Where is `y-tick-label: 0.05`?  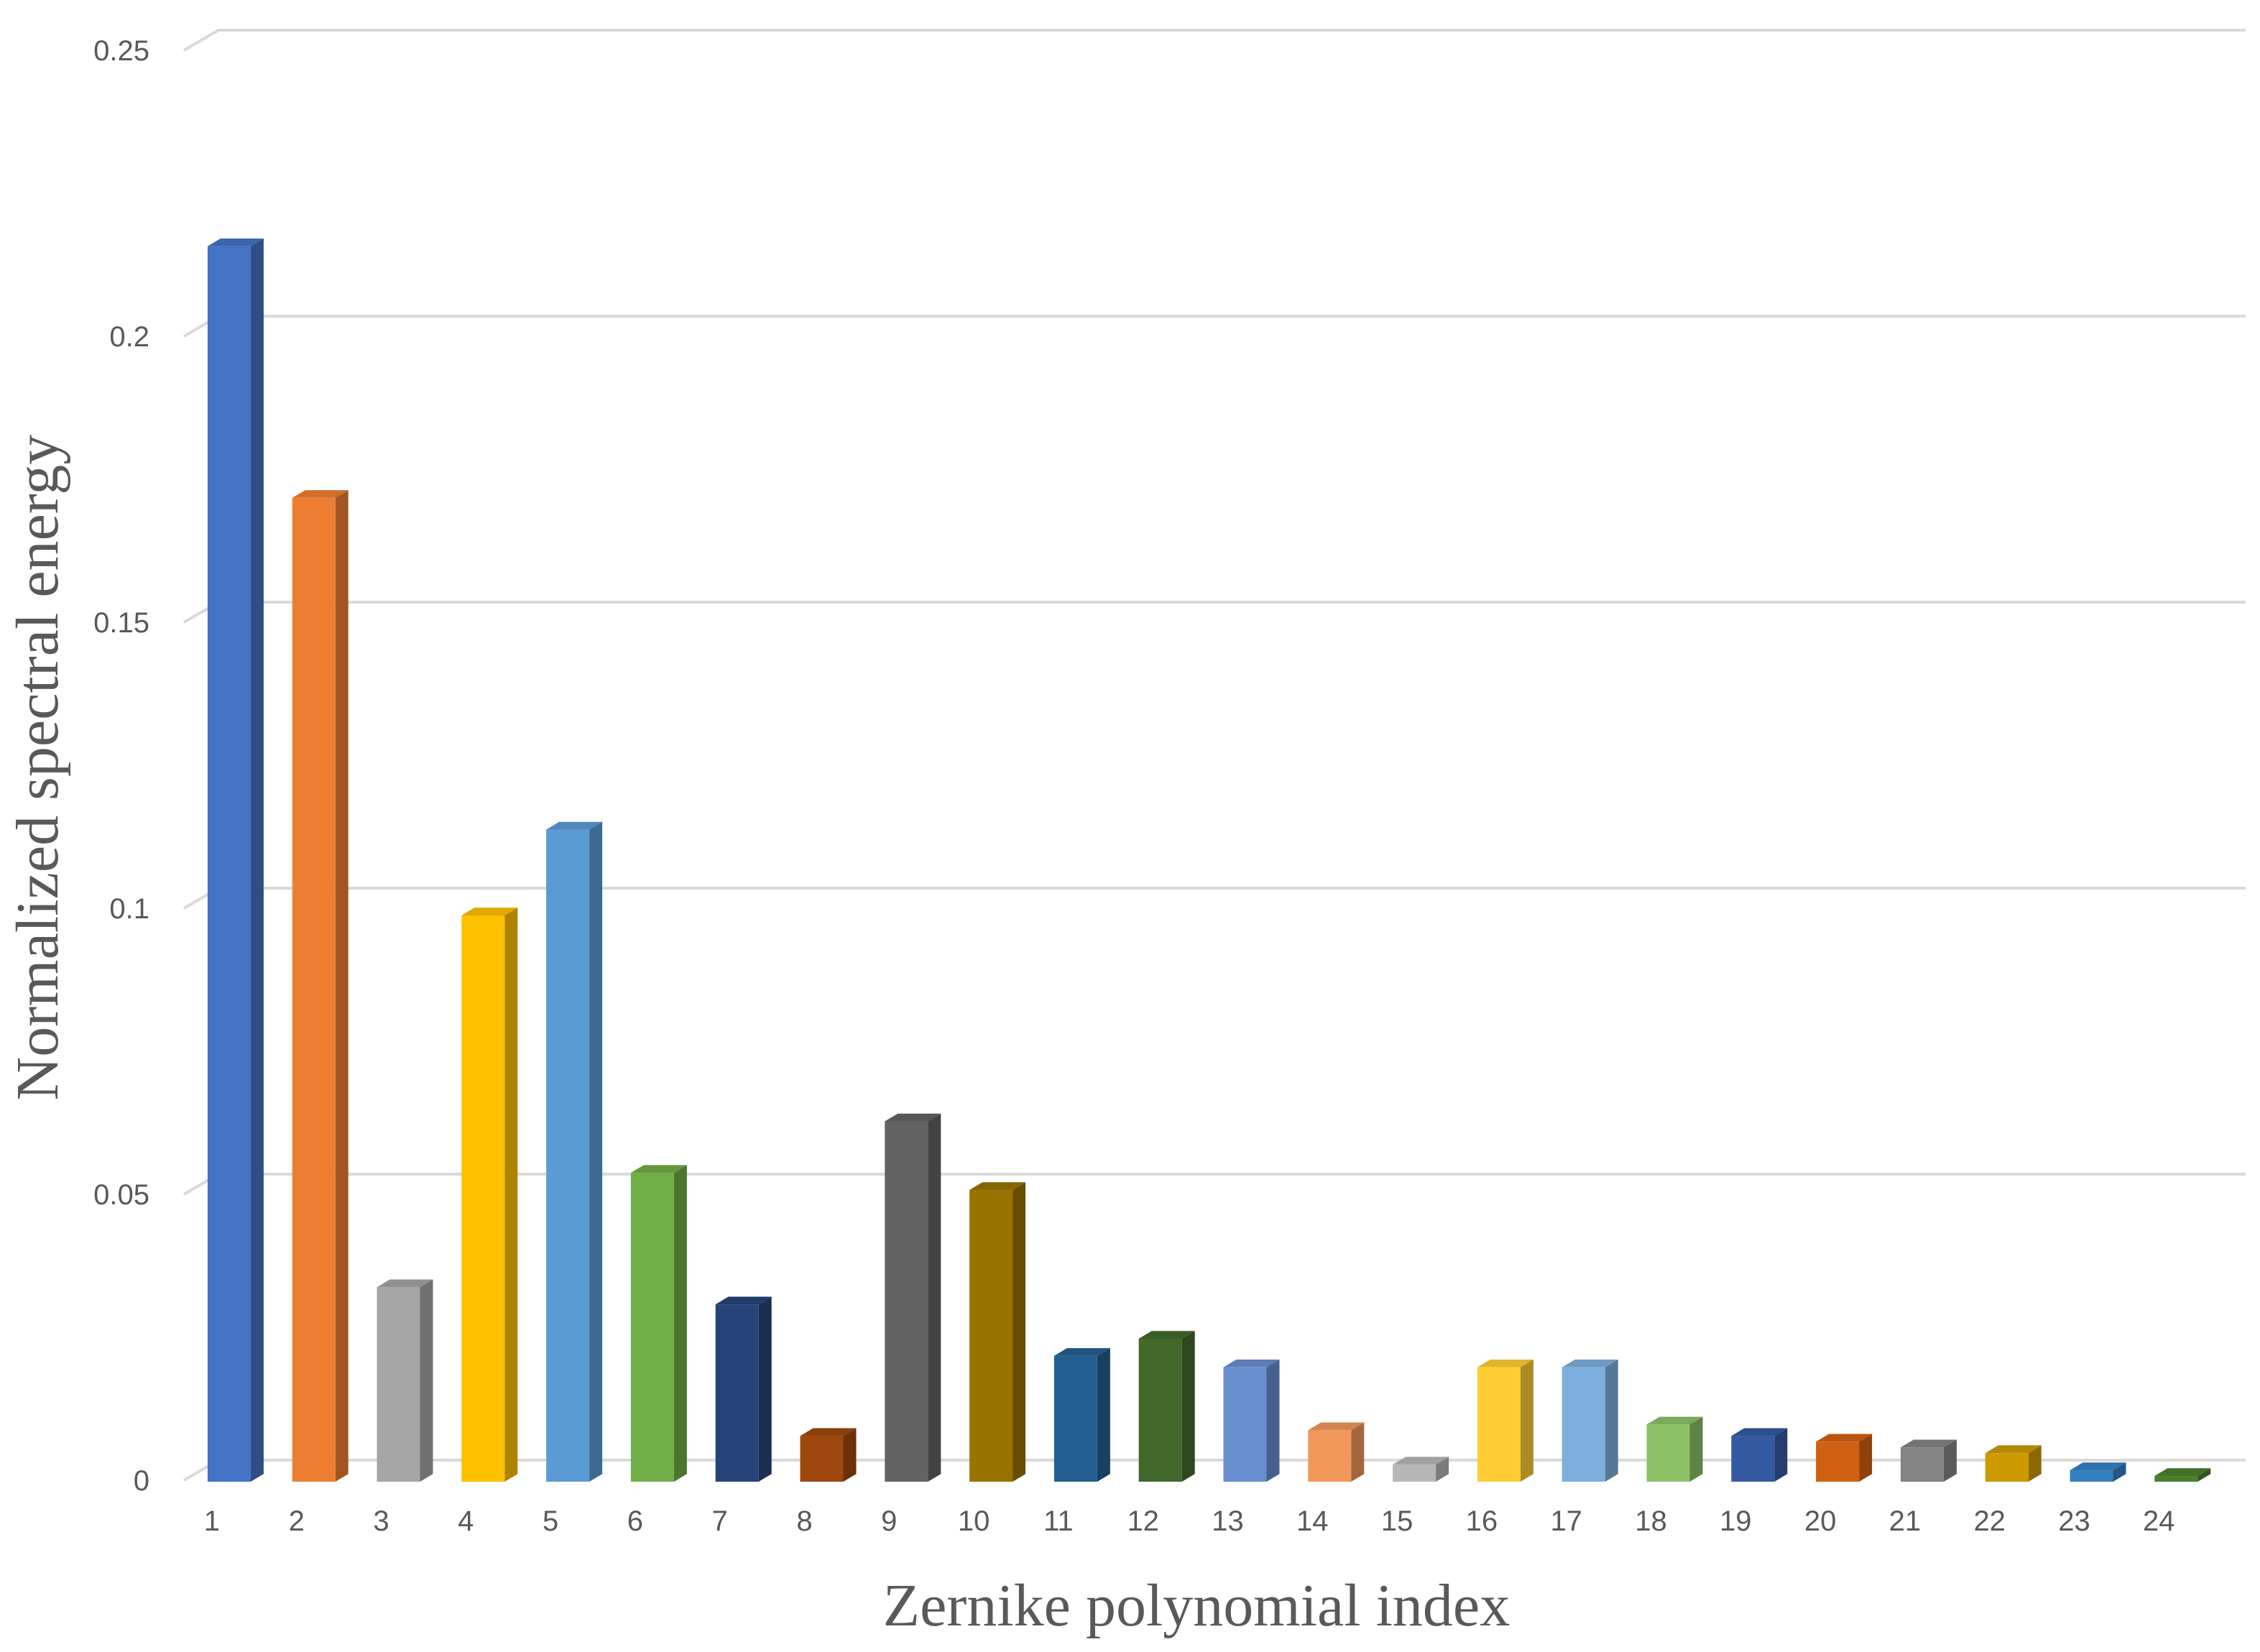
y-tick-label: 0.05 is located at coordinates (121, 1195).